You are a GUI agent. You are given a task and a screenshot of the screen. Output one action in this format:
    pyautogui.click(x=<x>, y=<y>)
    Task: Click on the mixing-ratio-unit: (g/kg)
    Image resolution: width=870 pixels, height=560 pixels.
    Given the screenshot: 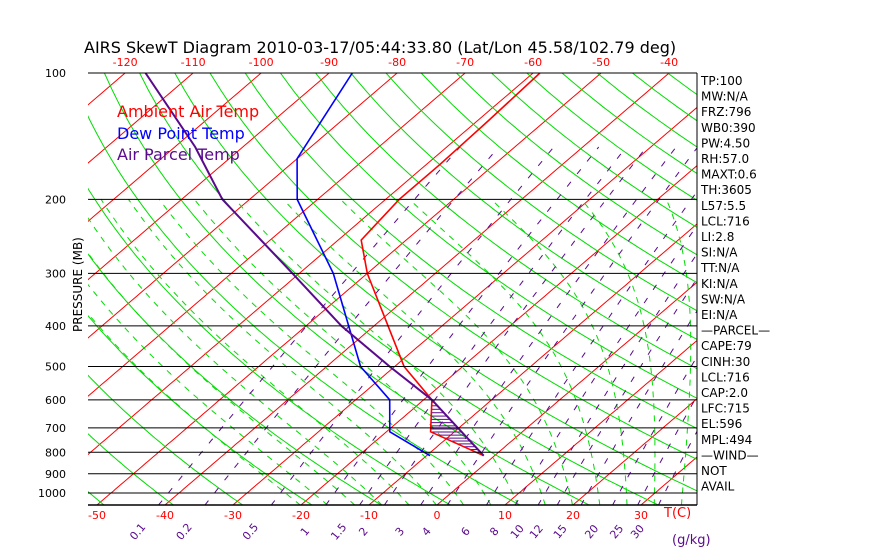 What is the action you would take?
    pyautogui.click(x=691, y=540)
    